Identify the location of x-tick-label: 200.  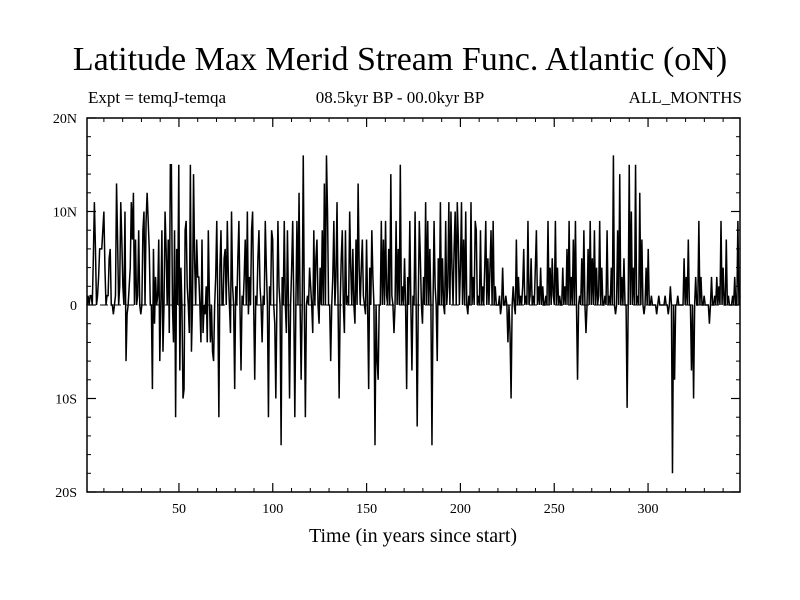
(460, 509).